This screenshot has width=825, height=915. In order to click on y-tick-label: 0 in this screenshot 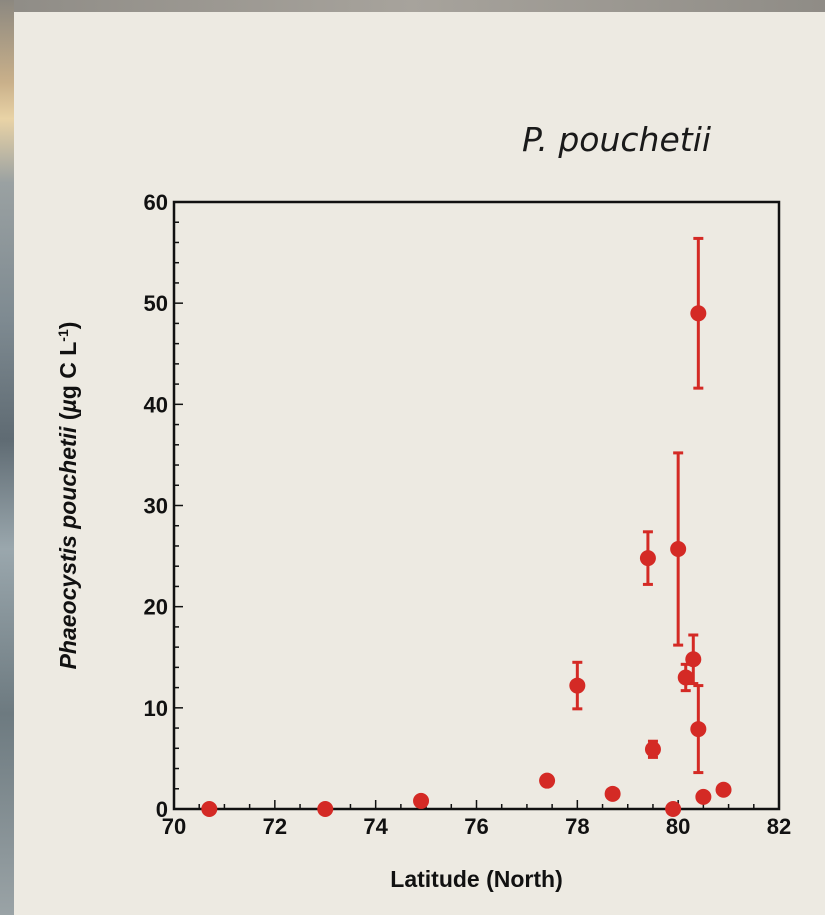, I will do `click(162, 809)`.